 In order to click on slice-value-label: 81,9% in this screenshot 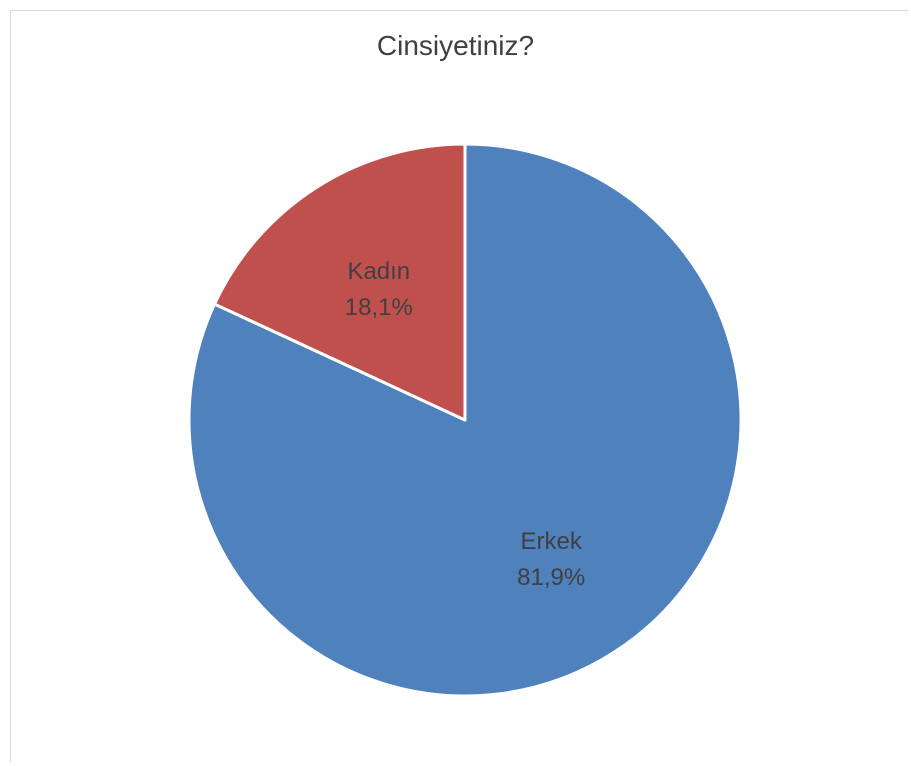, I will do `click(551, 577)`.